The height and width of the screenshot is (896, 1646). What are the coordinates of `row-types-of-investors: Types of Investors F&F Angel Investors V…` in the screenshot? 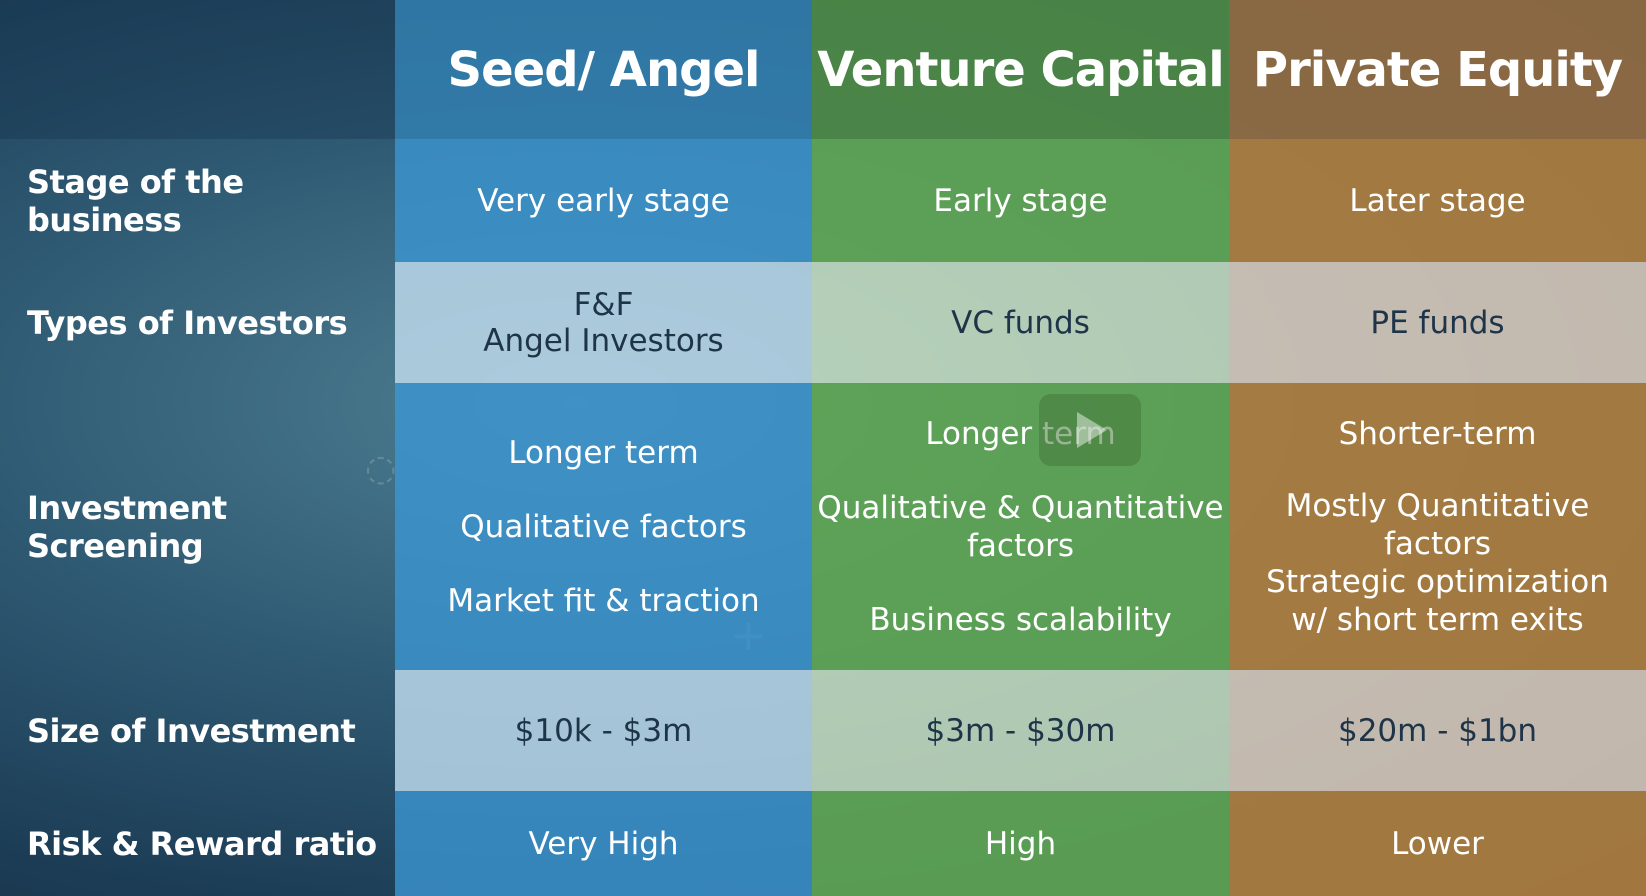 It's located at (823, 322).